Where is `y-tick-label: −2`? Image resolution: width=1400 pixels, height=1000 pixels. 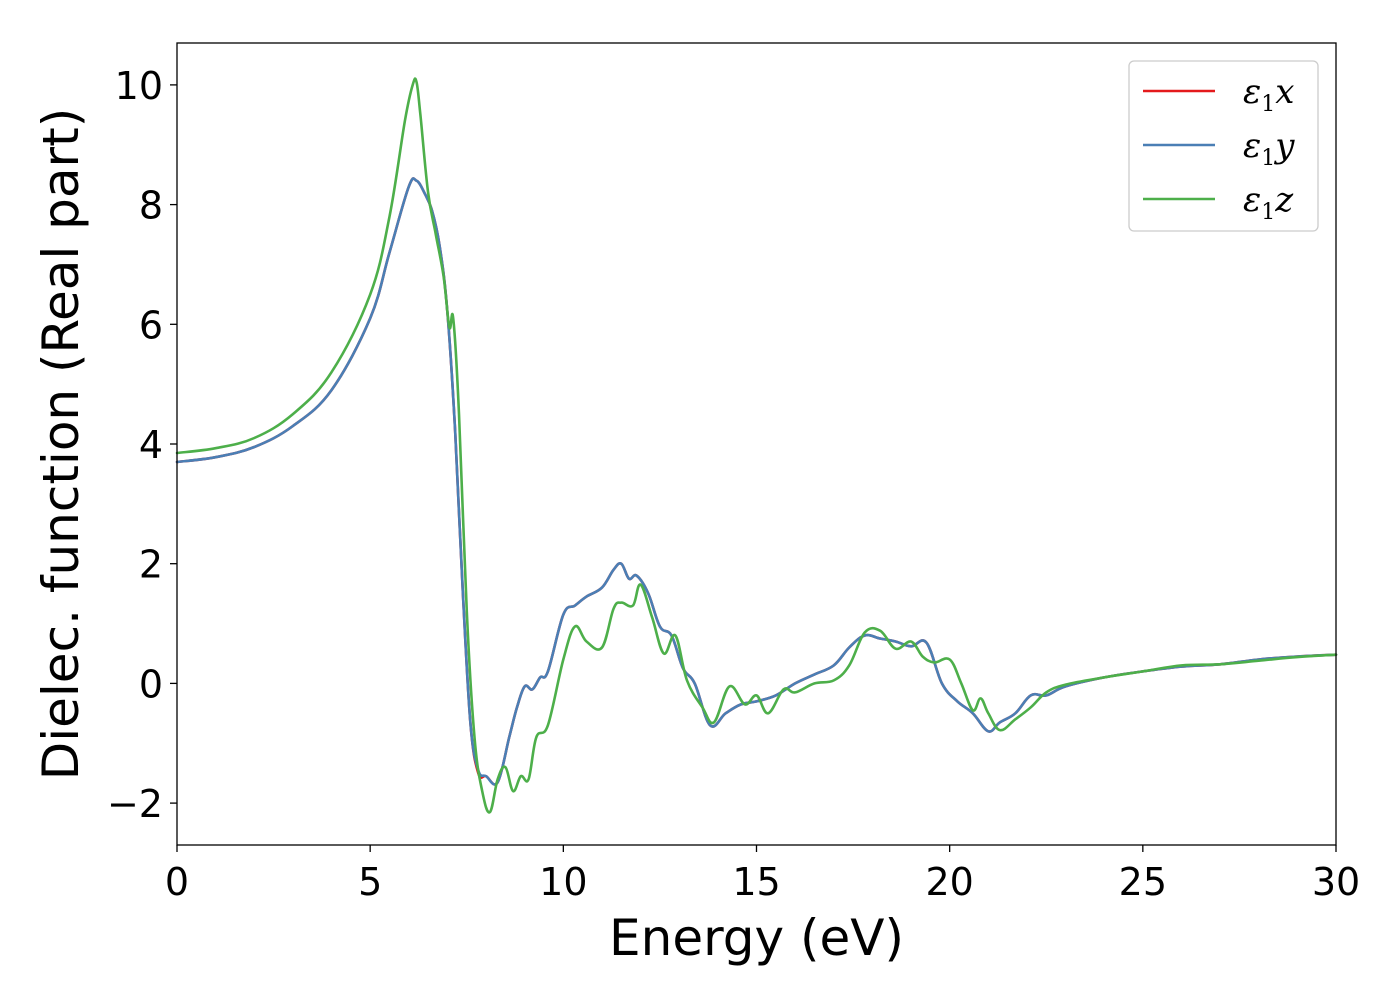 y-tick-label: −2 is located at coordinates (135, 804).